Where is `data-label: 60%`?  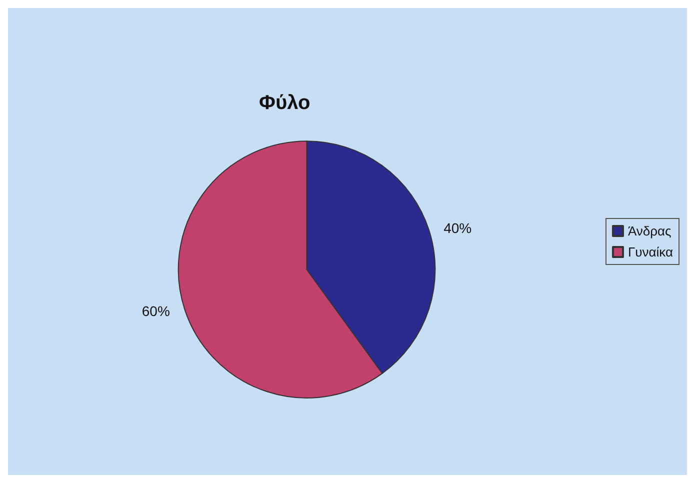 data-label: 60% is located at coordinates (156, 311).